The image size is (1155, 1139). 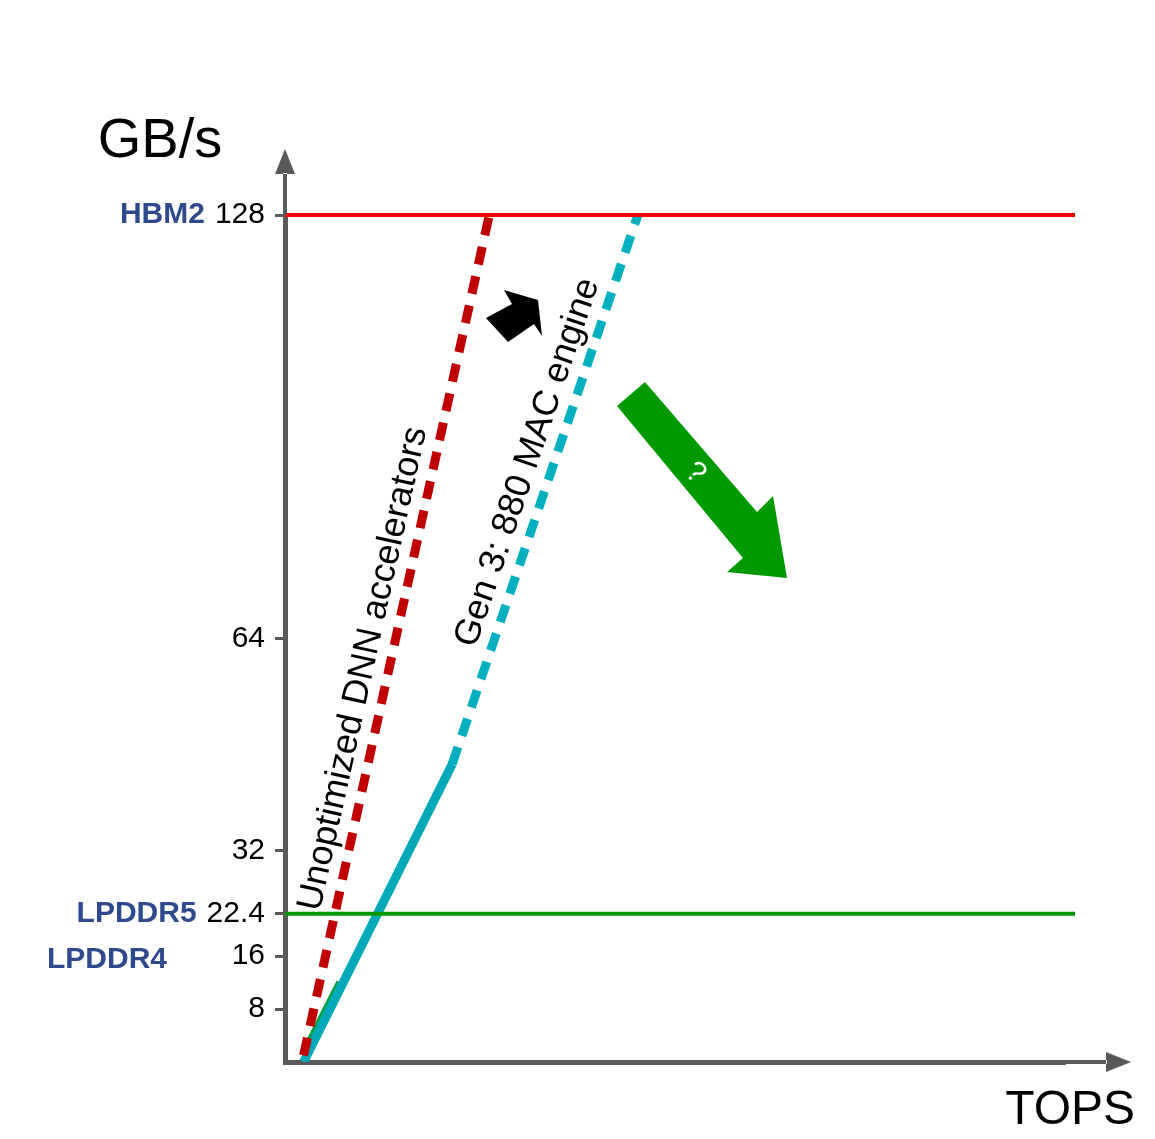 What do you see at coordinates (525, 462) in the screenshot?
I see `text: Gen 3: 880 MAC engine` at bounding box center [525, 462].